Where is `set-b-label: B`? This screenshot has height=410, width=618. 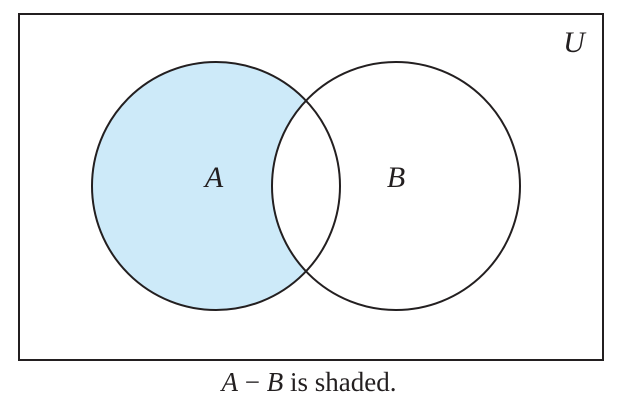
set-b-label: B is located at coordinates (396, 177).